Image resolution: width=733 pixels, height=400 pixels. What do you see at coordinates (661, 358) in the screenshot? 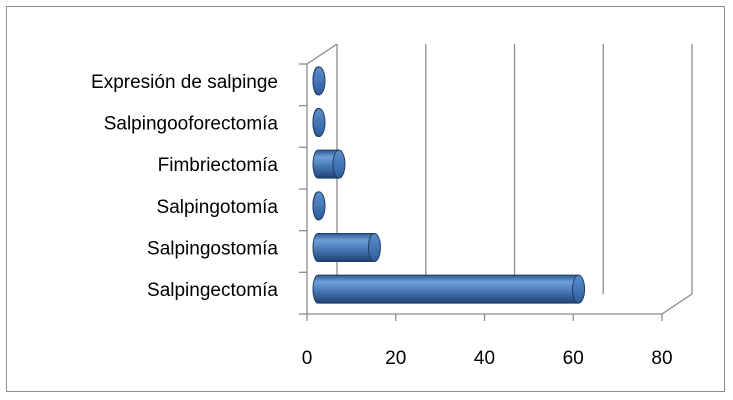
I see `x-tick-label-80: 80` at bounding box center [661, 358].